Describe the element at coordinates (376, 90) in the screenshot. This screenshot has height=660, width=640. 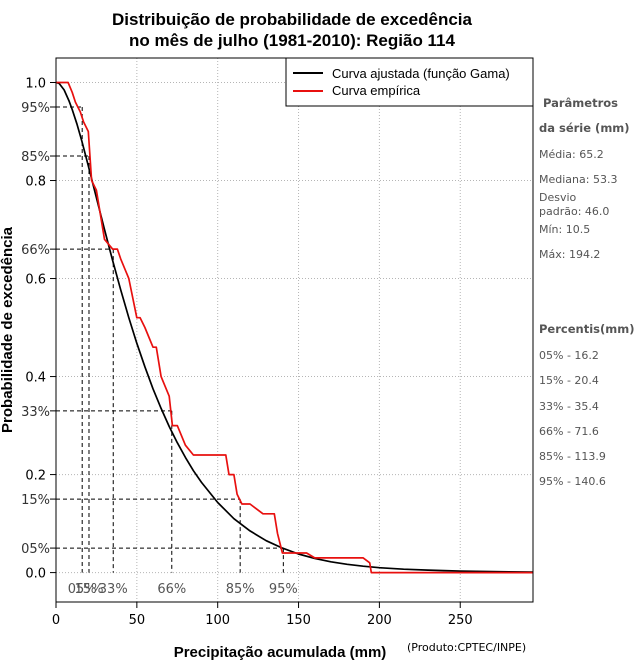
I see `legend-label-empirical: Curva empírica` at that location.